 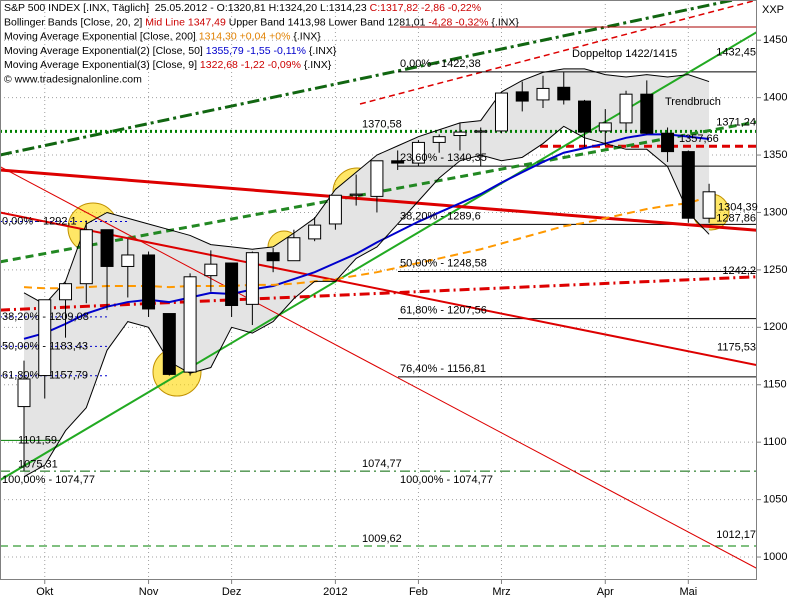 I want to click on x-tick-label: 2012, so click(x=335, y=592).